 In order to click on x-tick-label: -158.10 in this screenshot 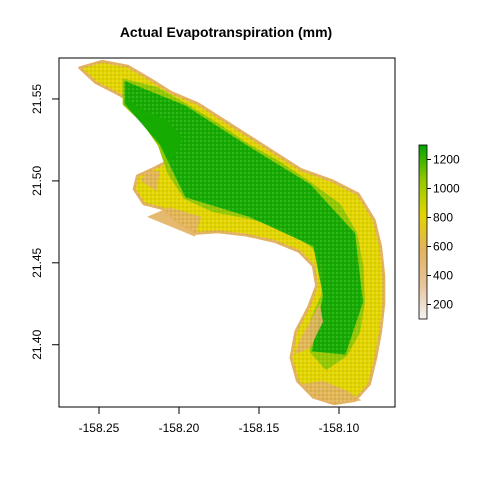, I will do `click(339, 428)`.